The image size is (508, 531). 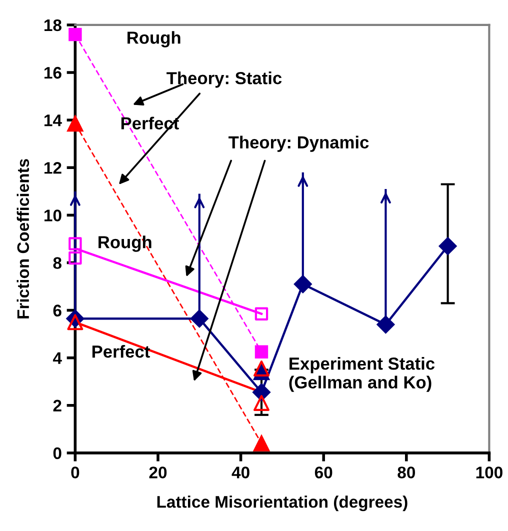 I want to click on annotation: Theory: Dynamic, so click(x=298, y=144).